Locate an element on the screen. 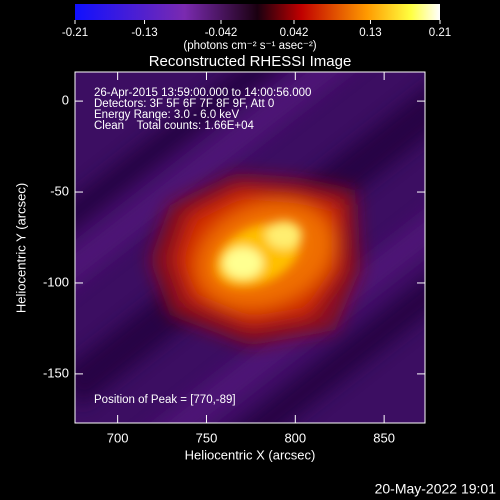  annotation: Energy Range: 3.0 - 6.0 keV is located at coordinates (166, 115).